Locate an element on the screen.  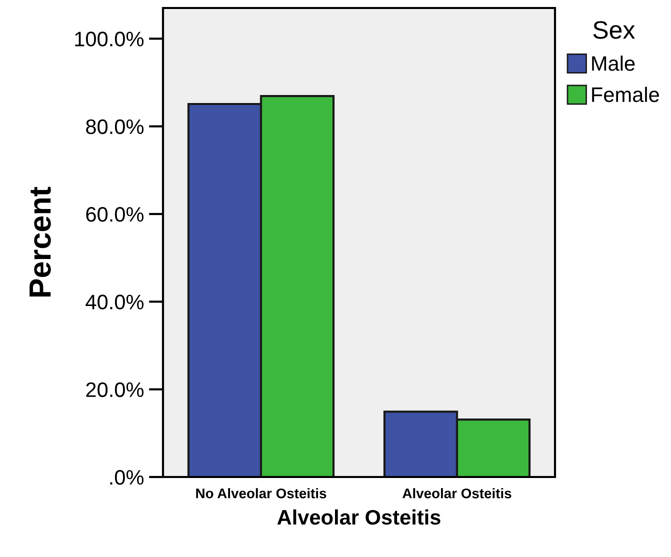
y-tick-label: .0% is located at coordinates (127, 477).